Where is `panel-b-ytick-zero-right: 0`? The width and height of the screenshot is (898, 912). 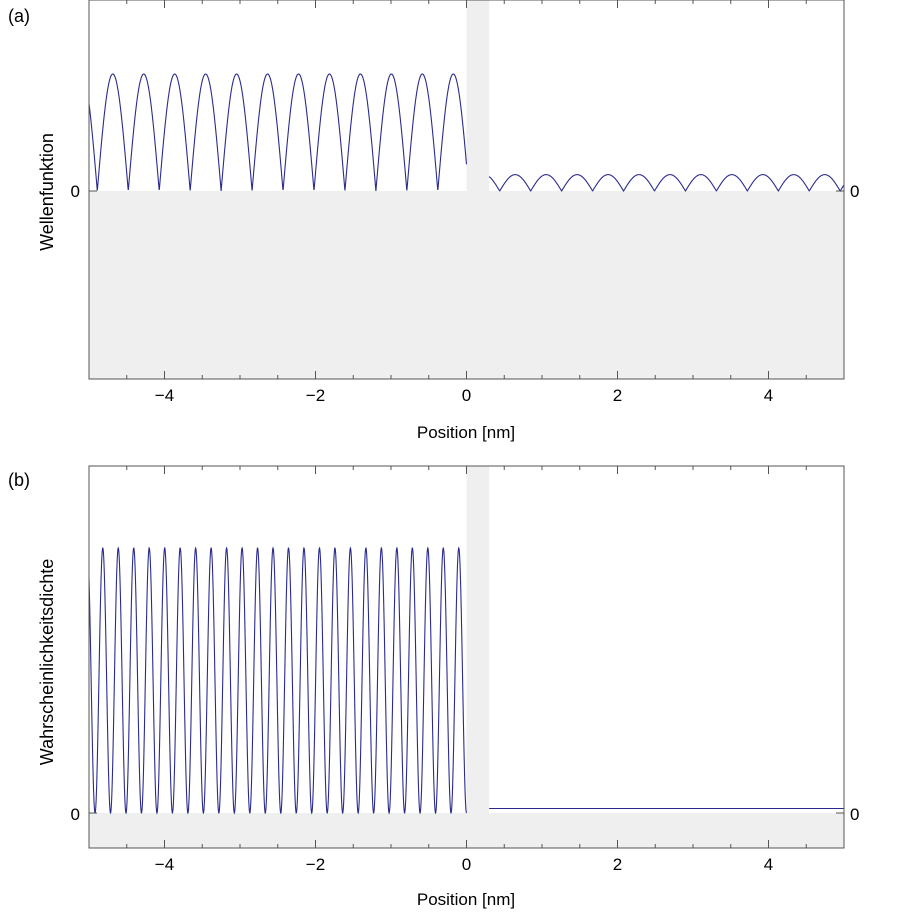
panel-b-ytick-zero-right: 0 is located at coordinates (854, 814).